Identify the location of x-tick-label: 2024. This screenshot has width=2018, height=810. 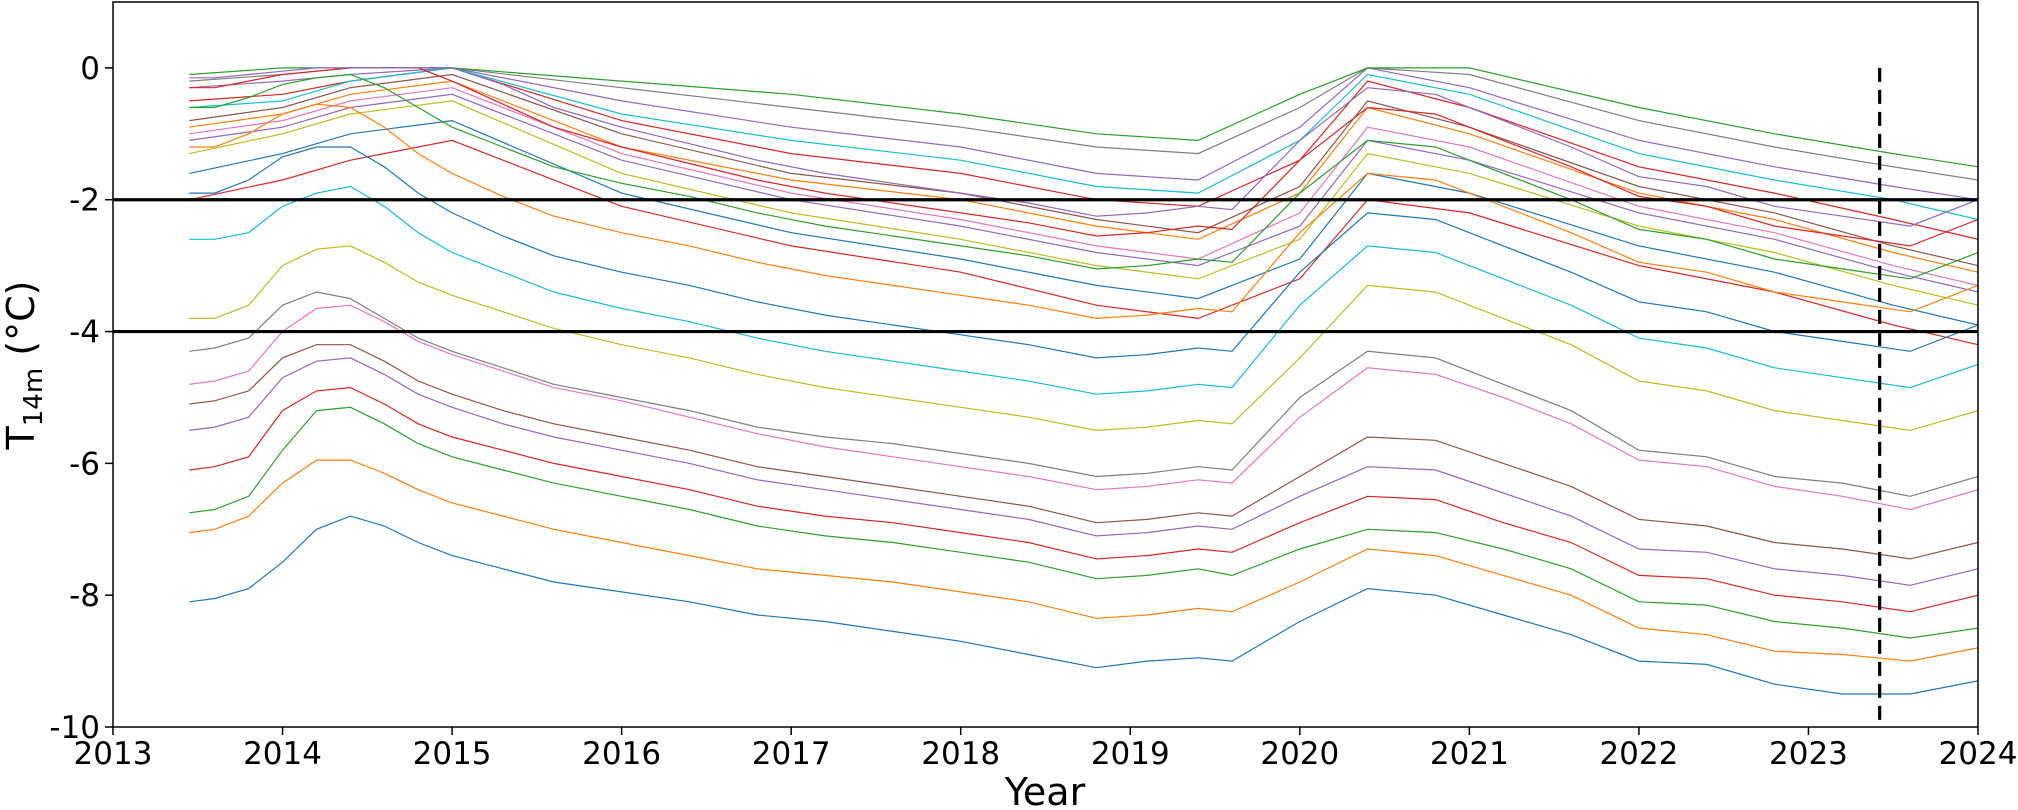
(1978, 754).